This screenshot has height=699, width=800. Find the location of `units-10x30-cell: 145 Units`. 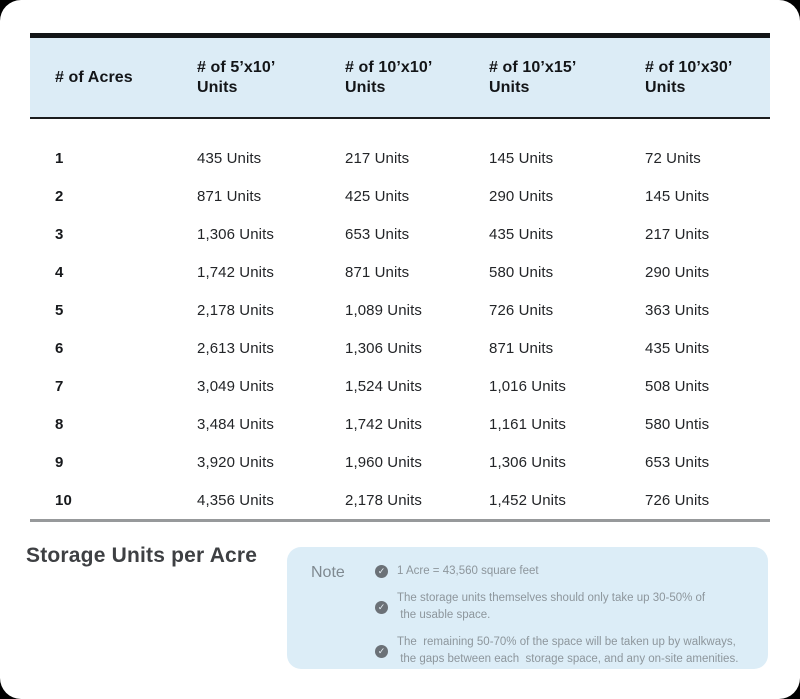

units-10x30-cell: 145 Units is located at coordinates (677, 196).